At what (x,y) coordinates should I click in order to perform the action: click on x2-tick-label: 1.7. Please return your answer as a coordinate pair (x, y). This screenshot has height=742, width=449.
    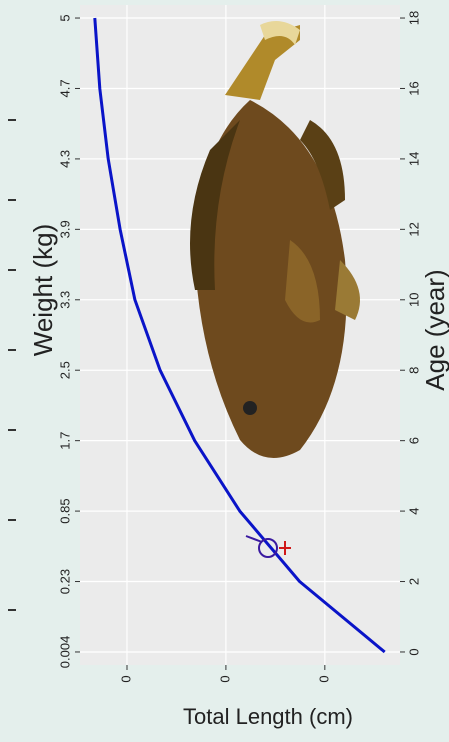
    Looking at the image, I should click on (64, 441).